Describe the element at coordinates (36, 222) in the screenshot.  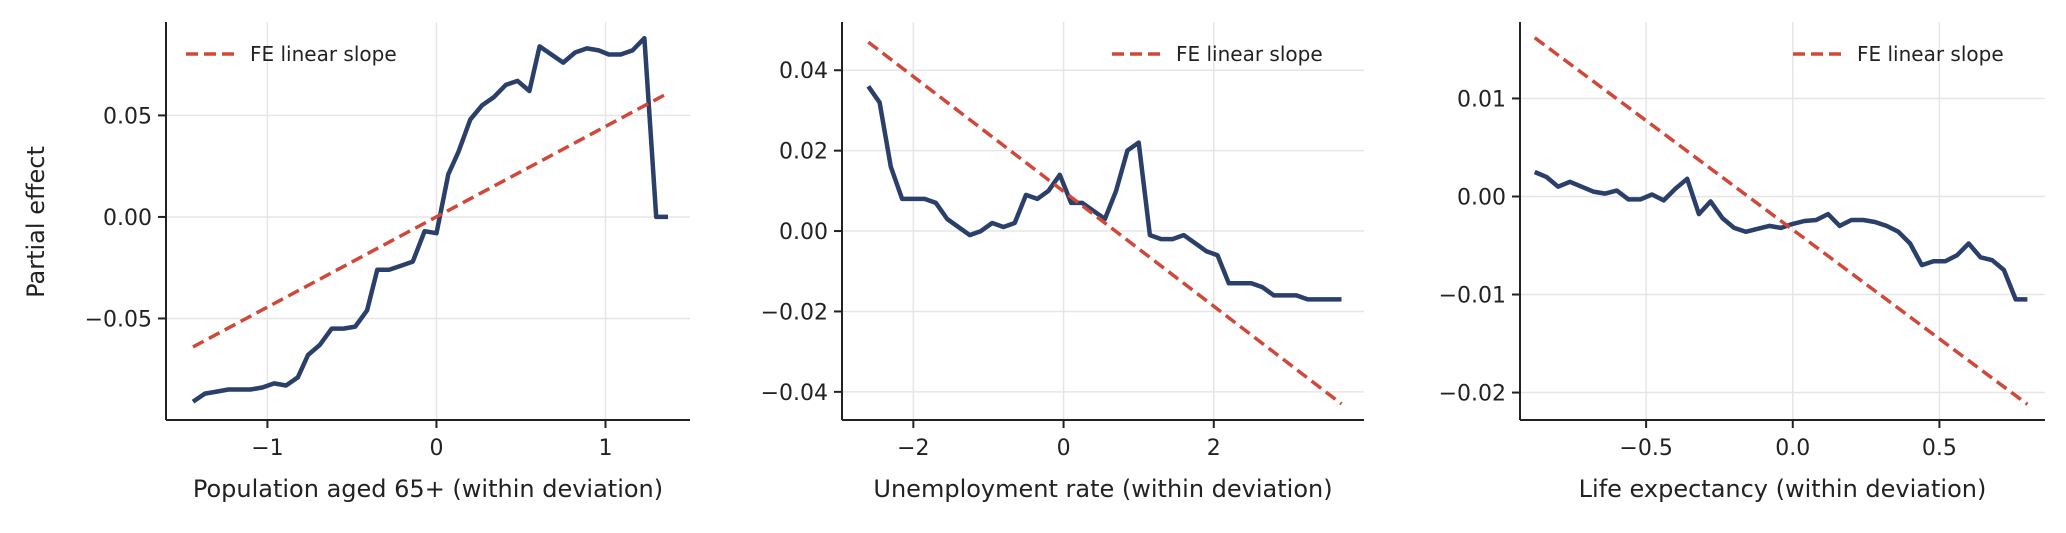
I see `y-axis-label: Partial effect` at that location.